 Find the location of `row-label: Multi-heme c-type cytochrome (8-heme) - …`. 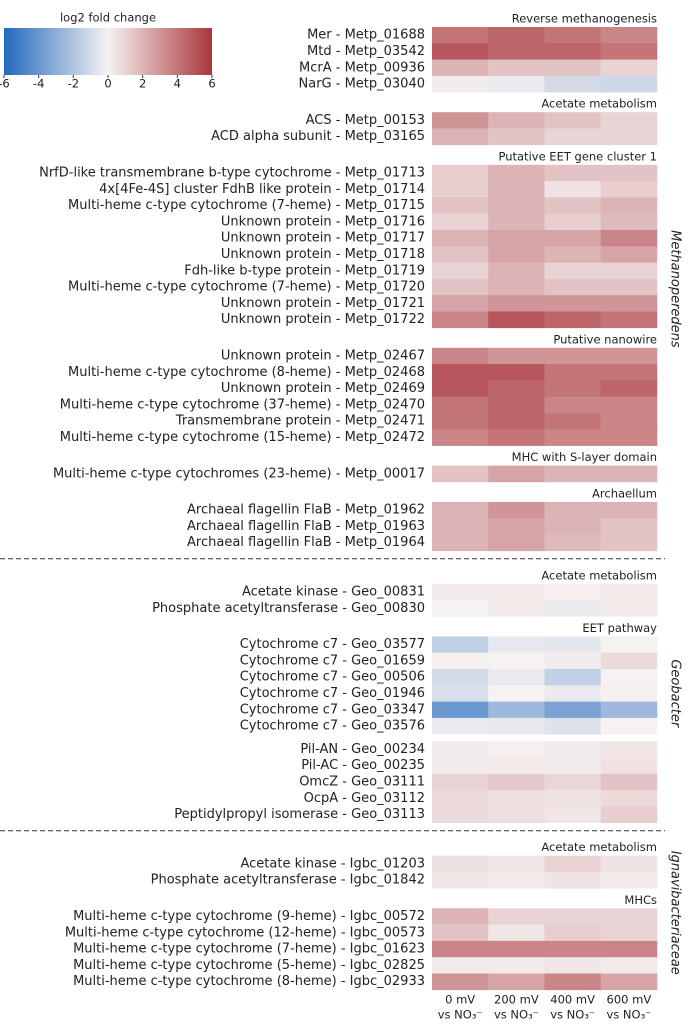

row-label: Multi-heme c-type cytochrome (8-heme) - … is located at coordinates (249, 981).